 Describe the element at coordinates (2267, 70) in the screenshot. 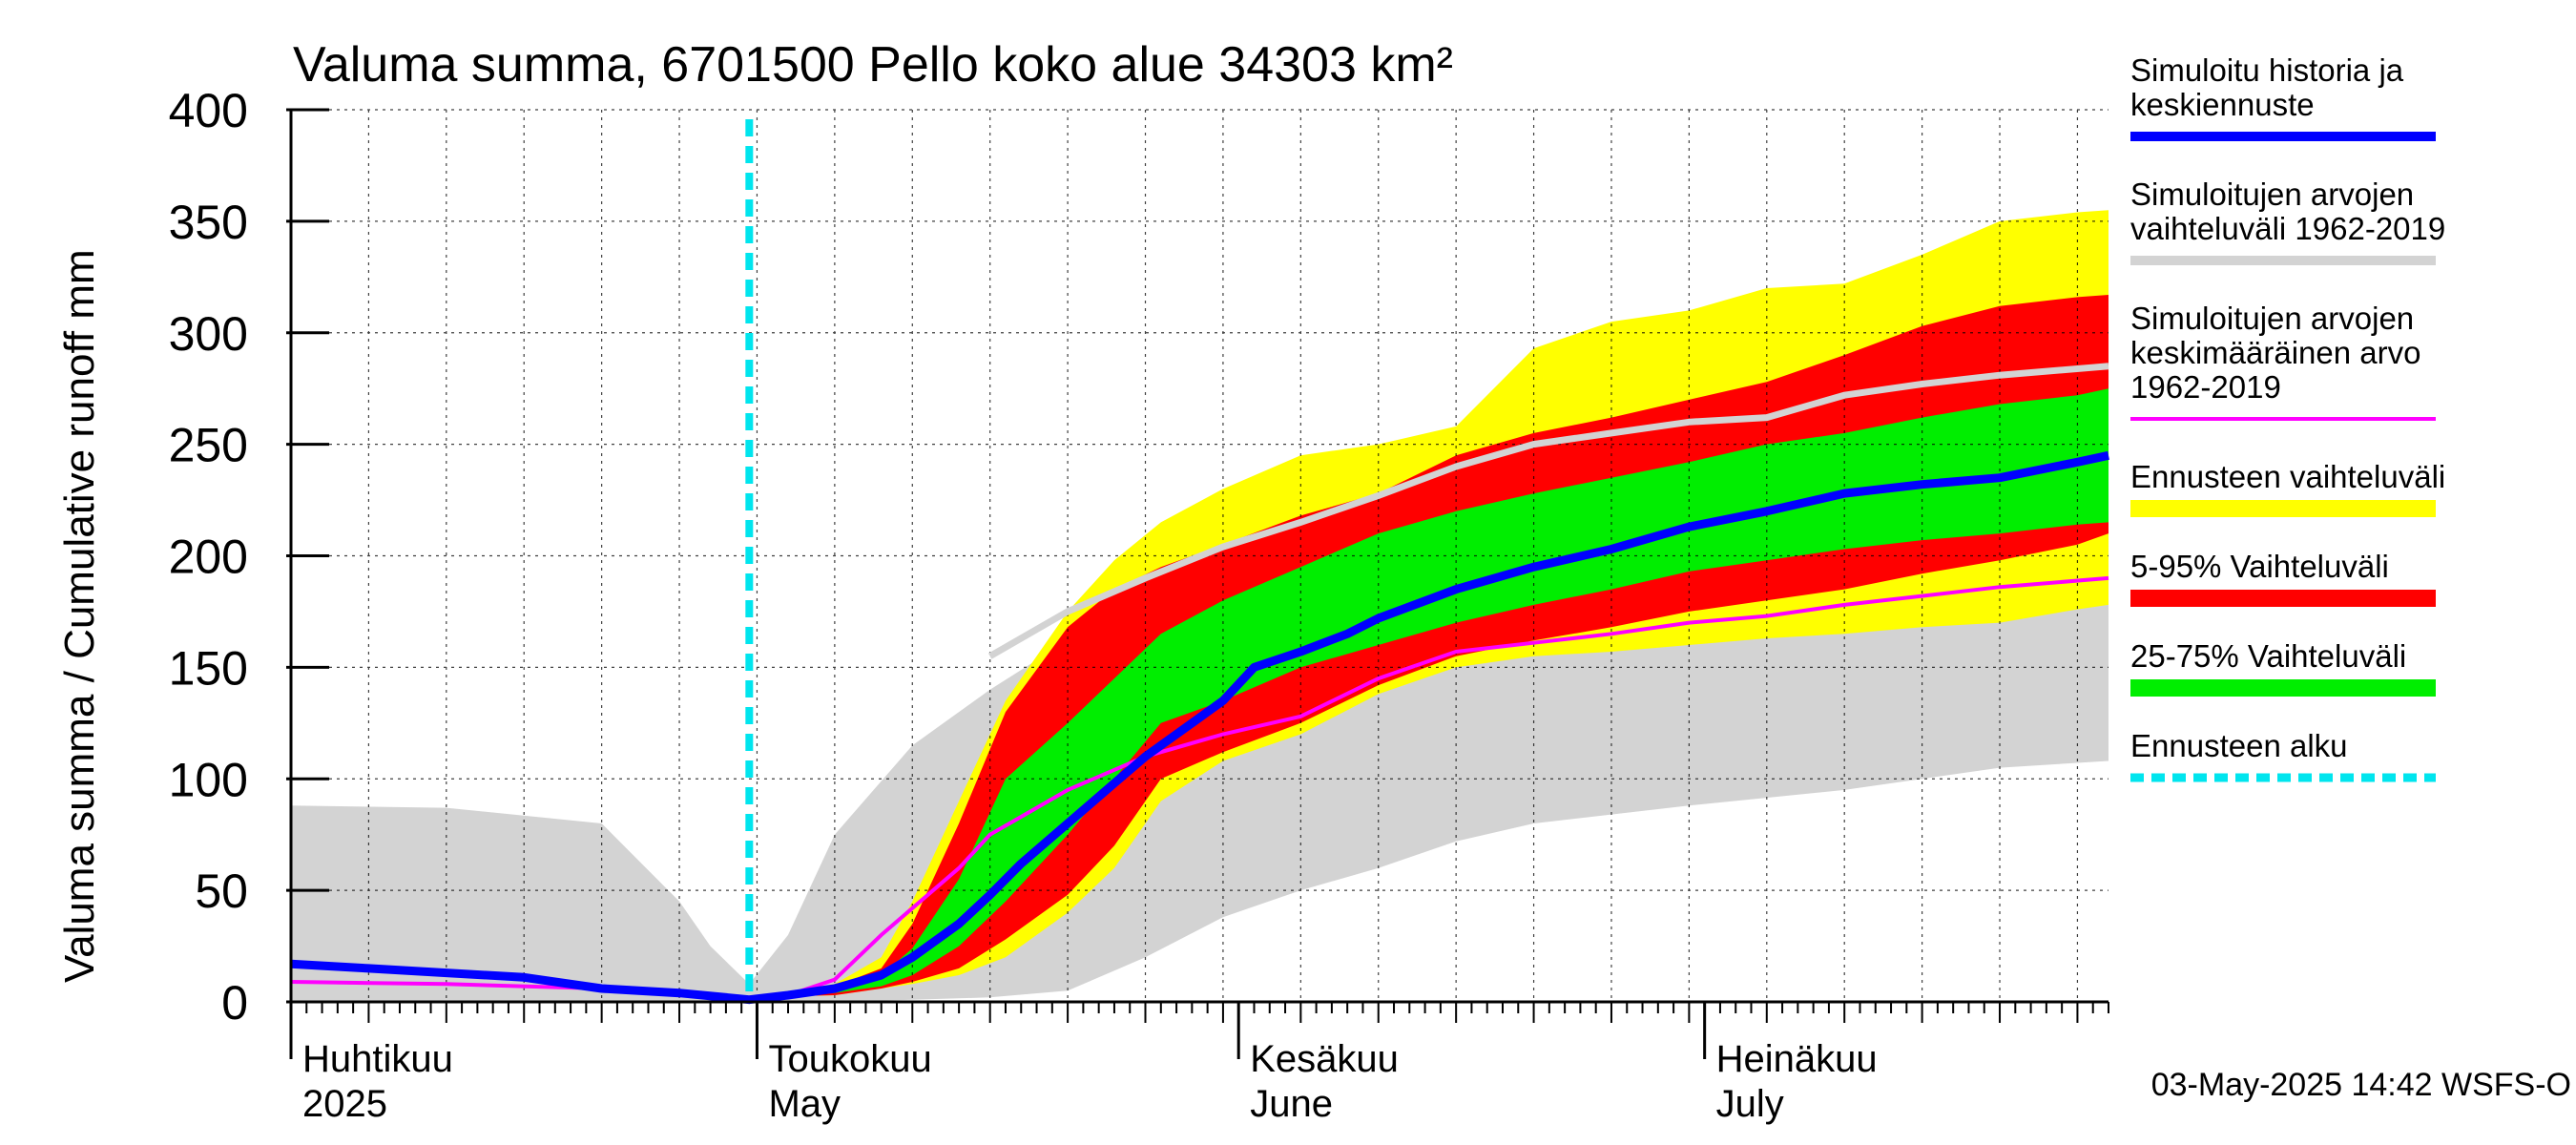

I see `legend-label: Simuloitu historia ja` at that location.